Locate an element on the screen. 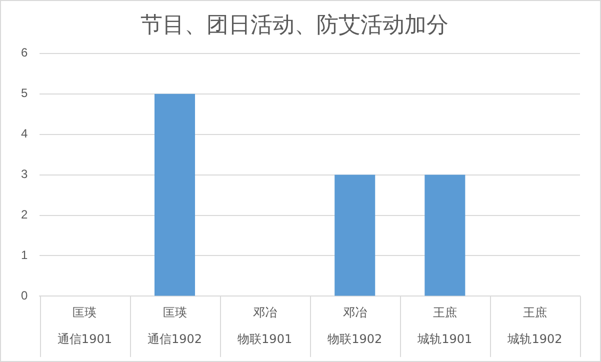  x-tick-label: 匡瑛通信1901 is located at coordinates (84, 326).